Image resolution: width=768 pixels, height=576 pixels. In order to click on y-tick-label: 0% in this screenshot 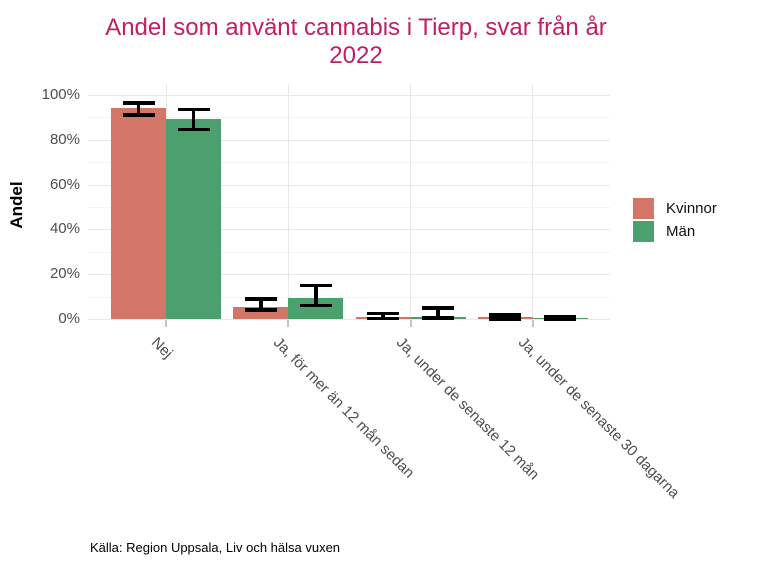, I will do `click(69, 318)`.